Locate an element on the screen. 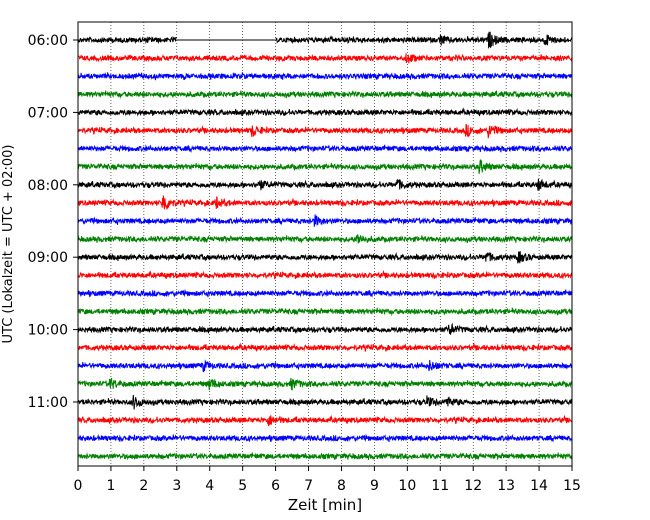  y-axis-label: UTC (Lokalzeit = UTC + 02:00) is located at coordinates (8, 244).